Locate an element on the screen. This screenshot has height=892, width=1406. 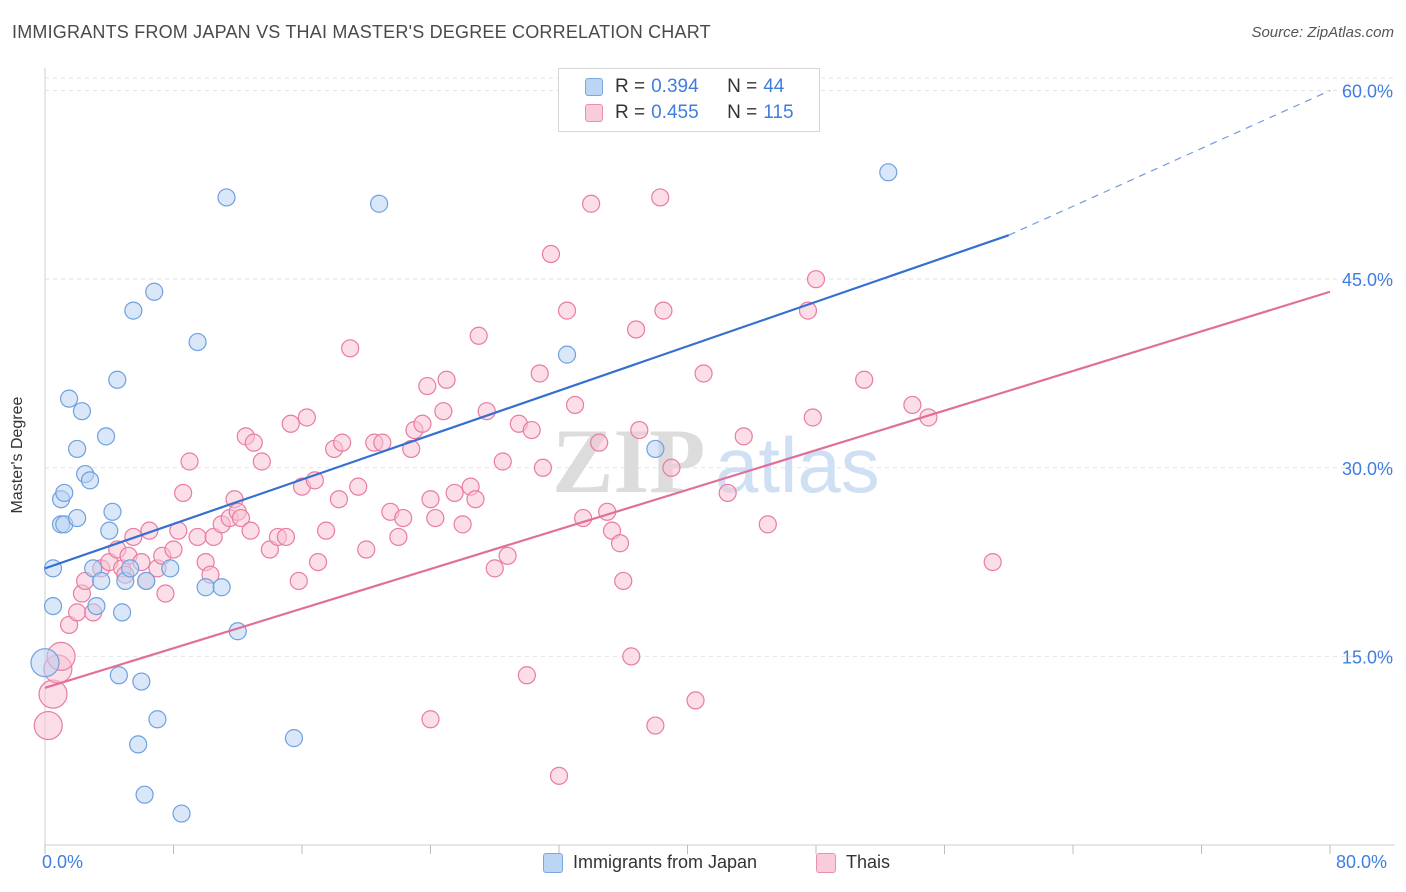
thais-r-value: 0.455 is located at coordinates (675, 112).